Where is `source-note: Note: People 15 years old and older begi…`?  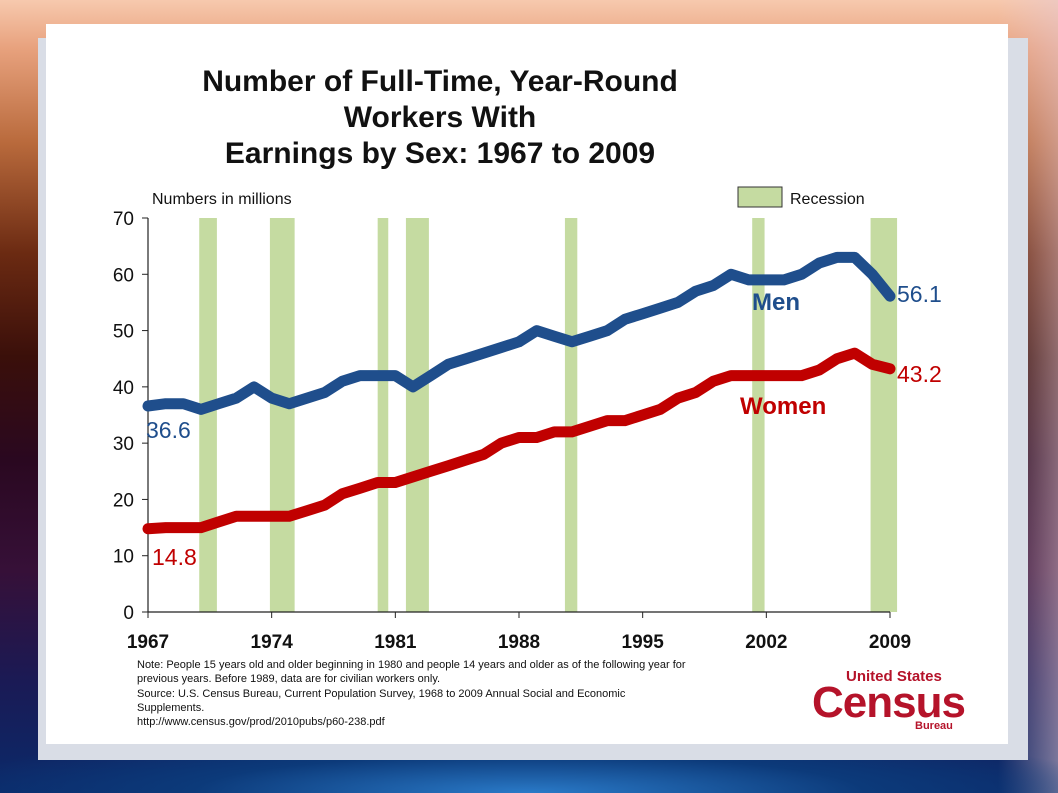
source-note: Note: People 15 years old and older begi… is located at coordinates (411, 694).